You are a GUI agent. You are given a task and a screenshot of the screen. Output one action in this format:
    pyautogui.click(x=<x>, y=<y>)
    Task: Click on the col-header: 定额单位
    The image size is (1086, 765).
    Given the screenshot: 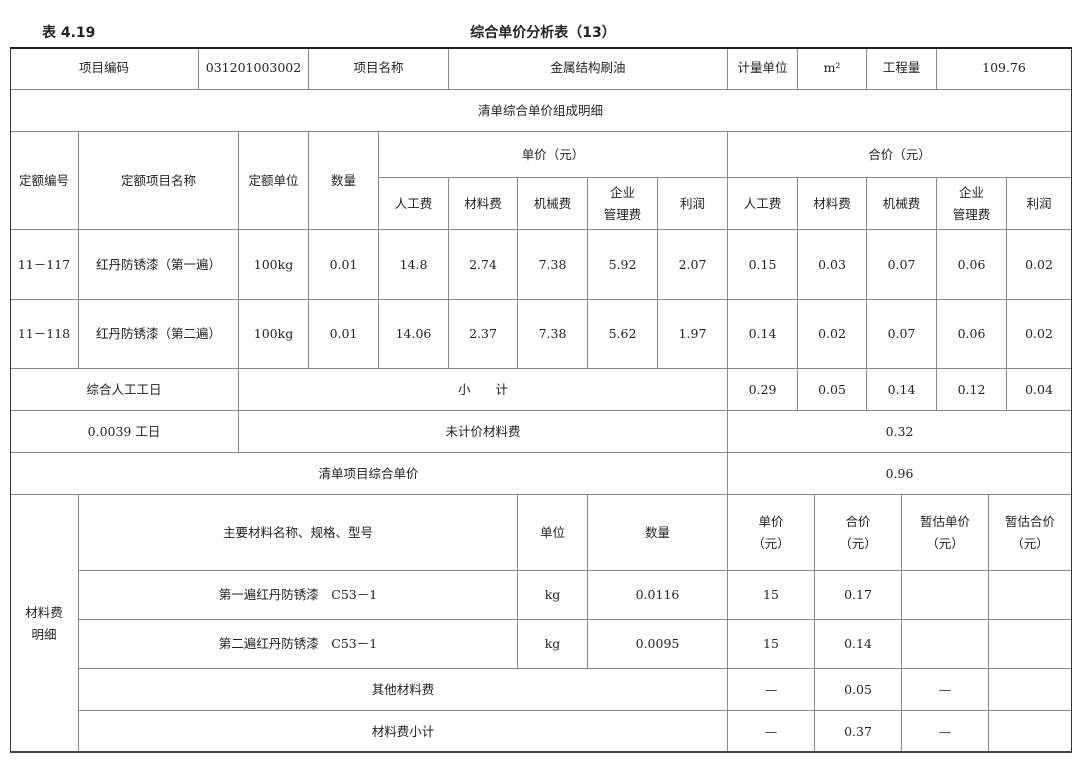 What is the action you would take?
    pyautogui.click(x=274, y=181)
    